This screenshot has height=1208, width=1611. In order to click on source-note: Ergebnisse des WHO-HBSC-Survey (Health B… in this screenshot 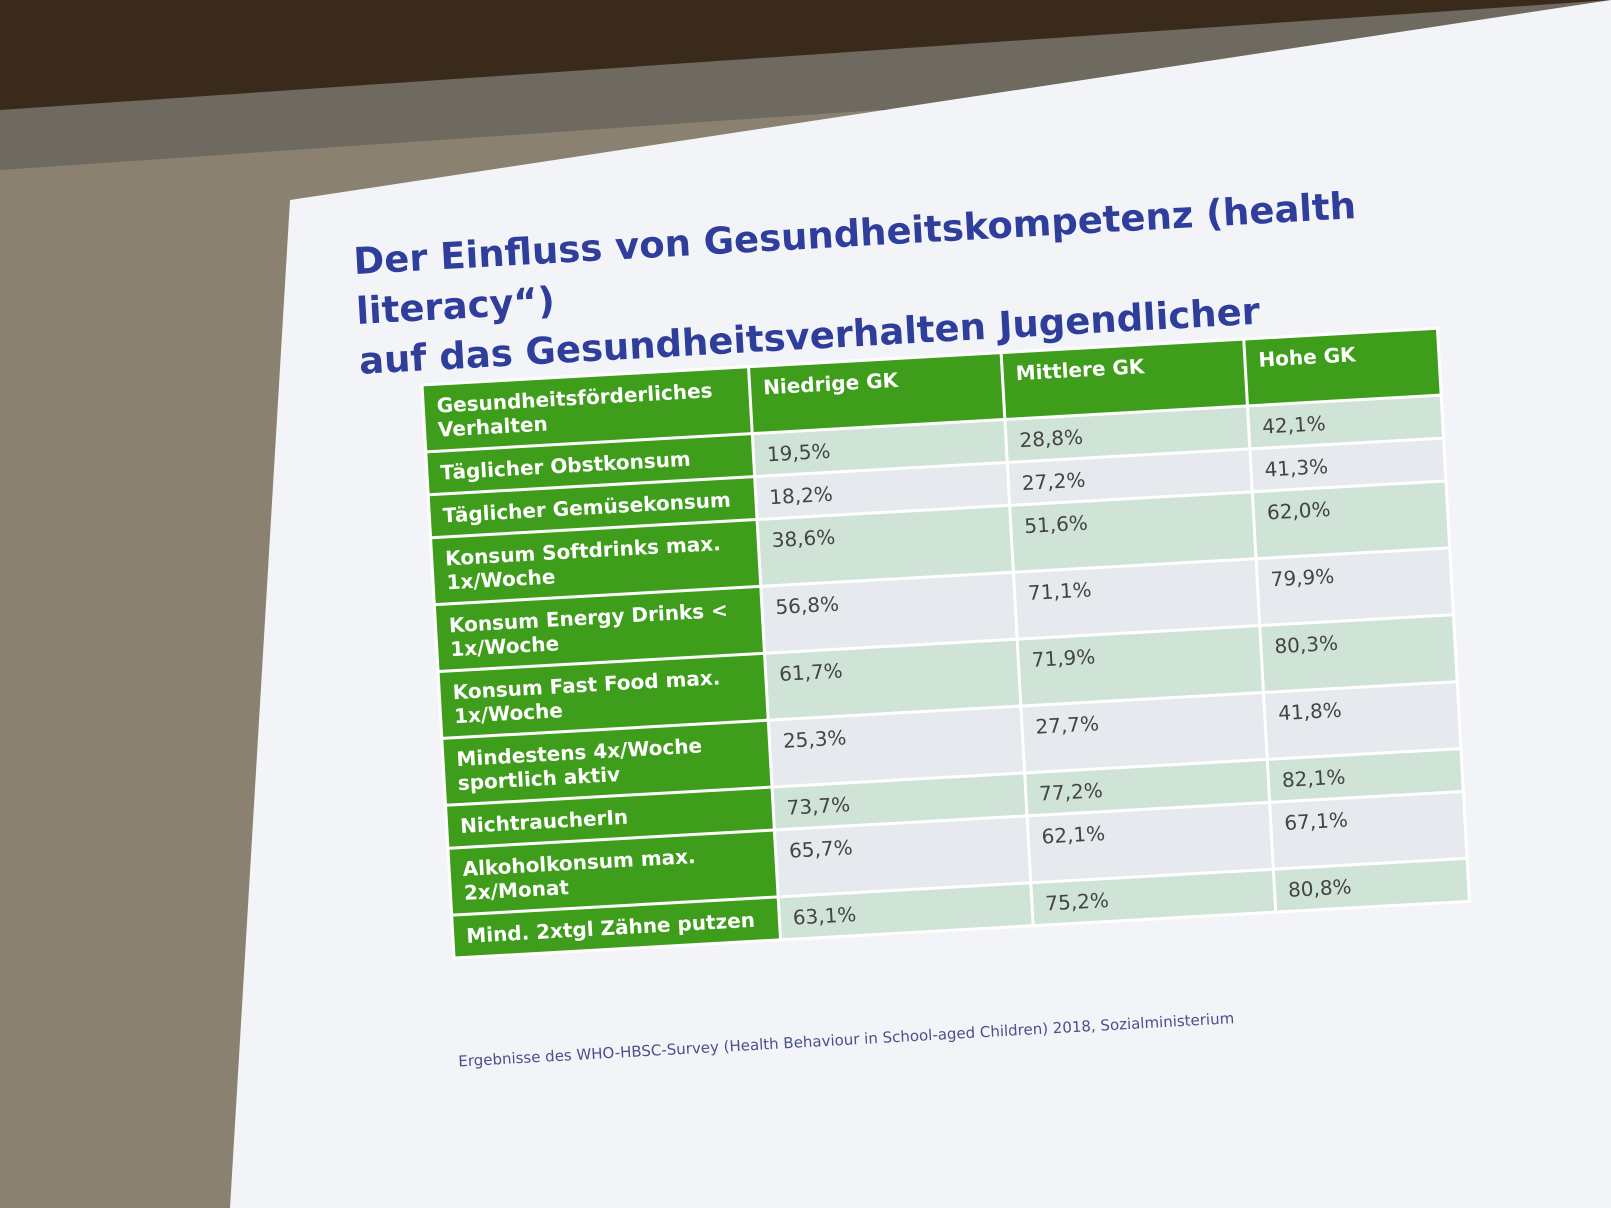, I will do `click(846, 1040)`.